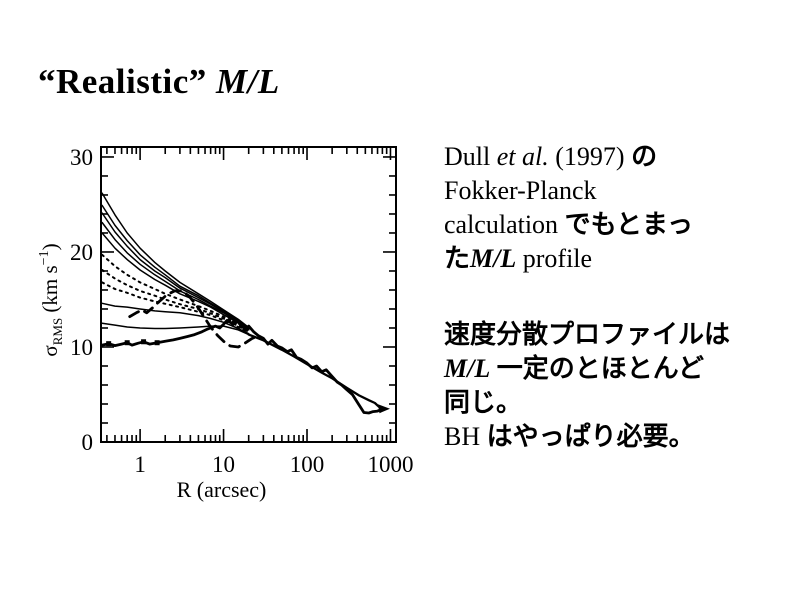 This screenshot has height=600, width=800. What do you see at coordinates (470, 156) in the screenshot?
I see `text-segment: Dull` at bounding box center [470, 156].